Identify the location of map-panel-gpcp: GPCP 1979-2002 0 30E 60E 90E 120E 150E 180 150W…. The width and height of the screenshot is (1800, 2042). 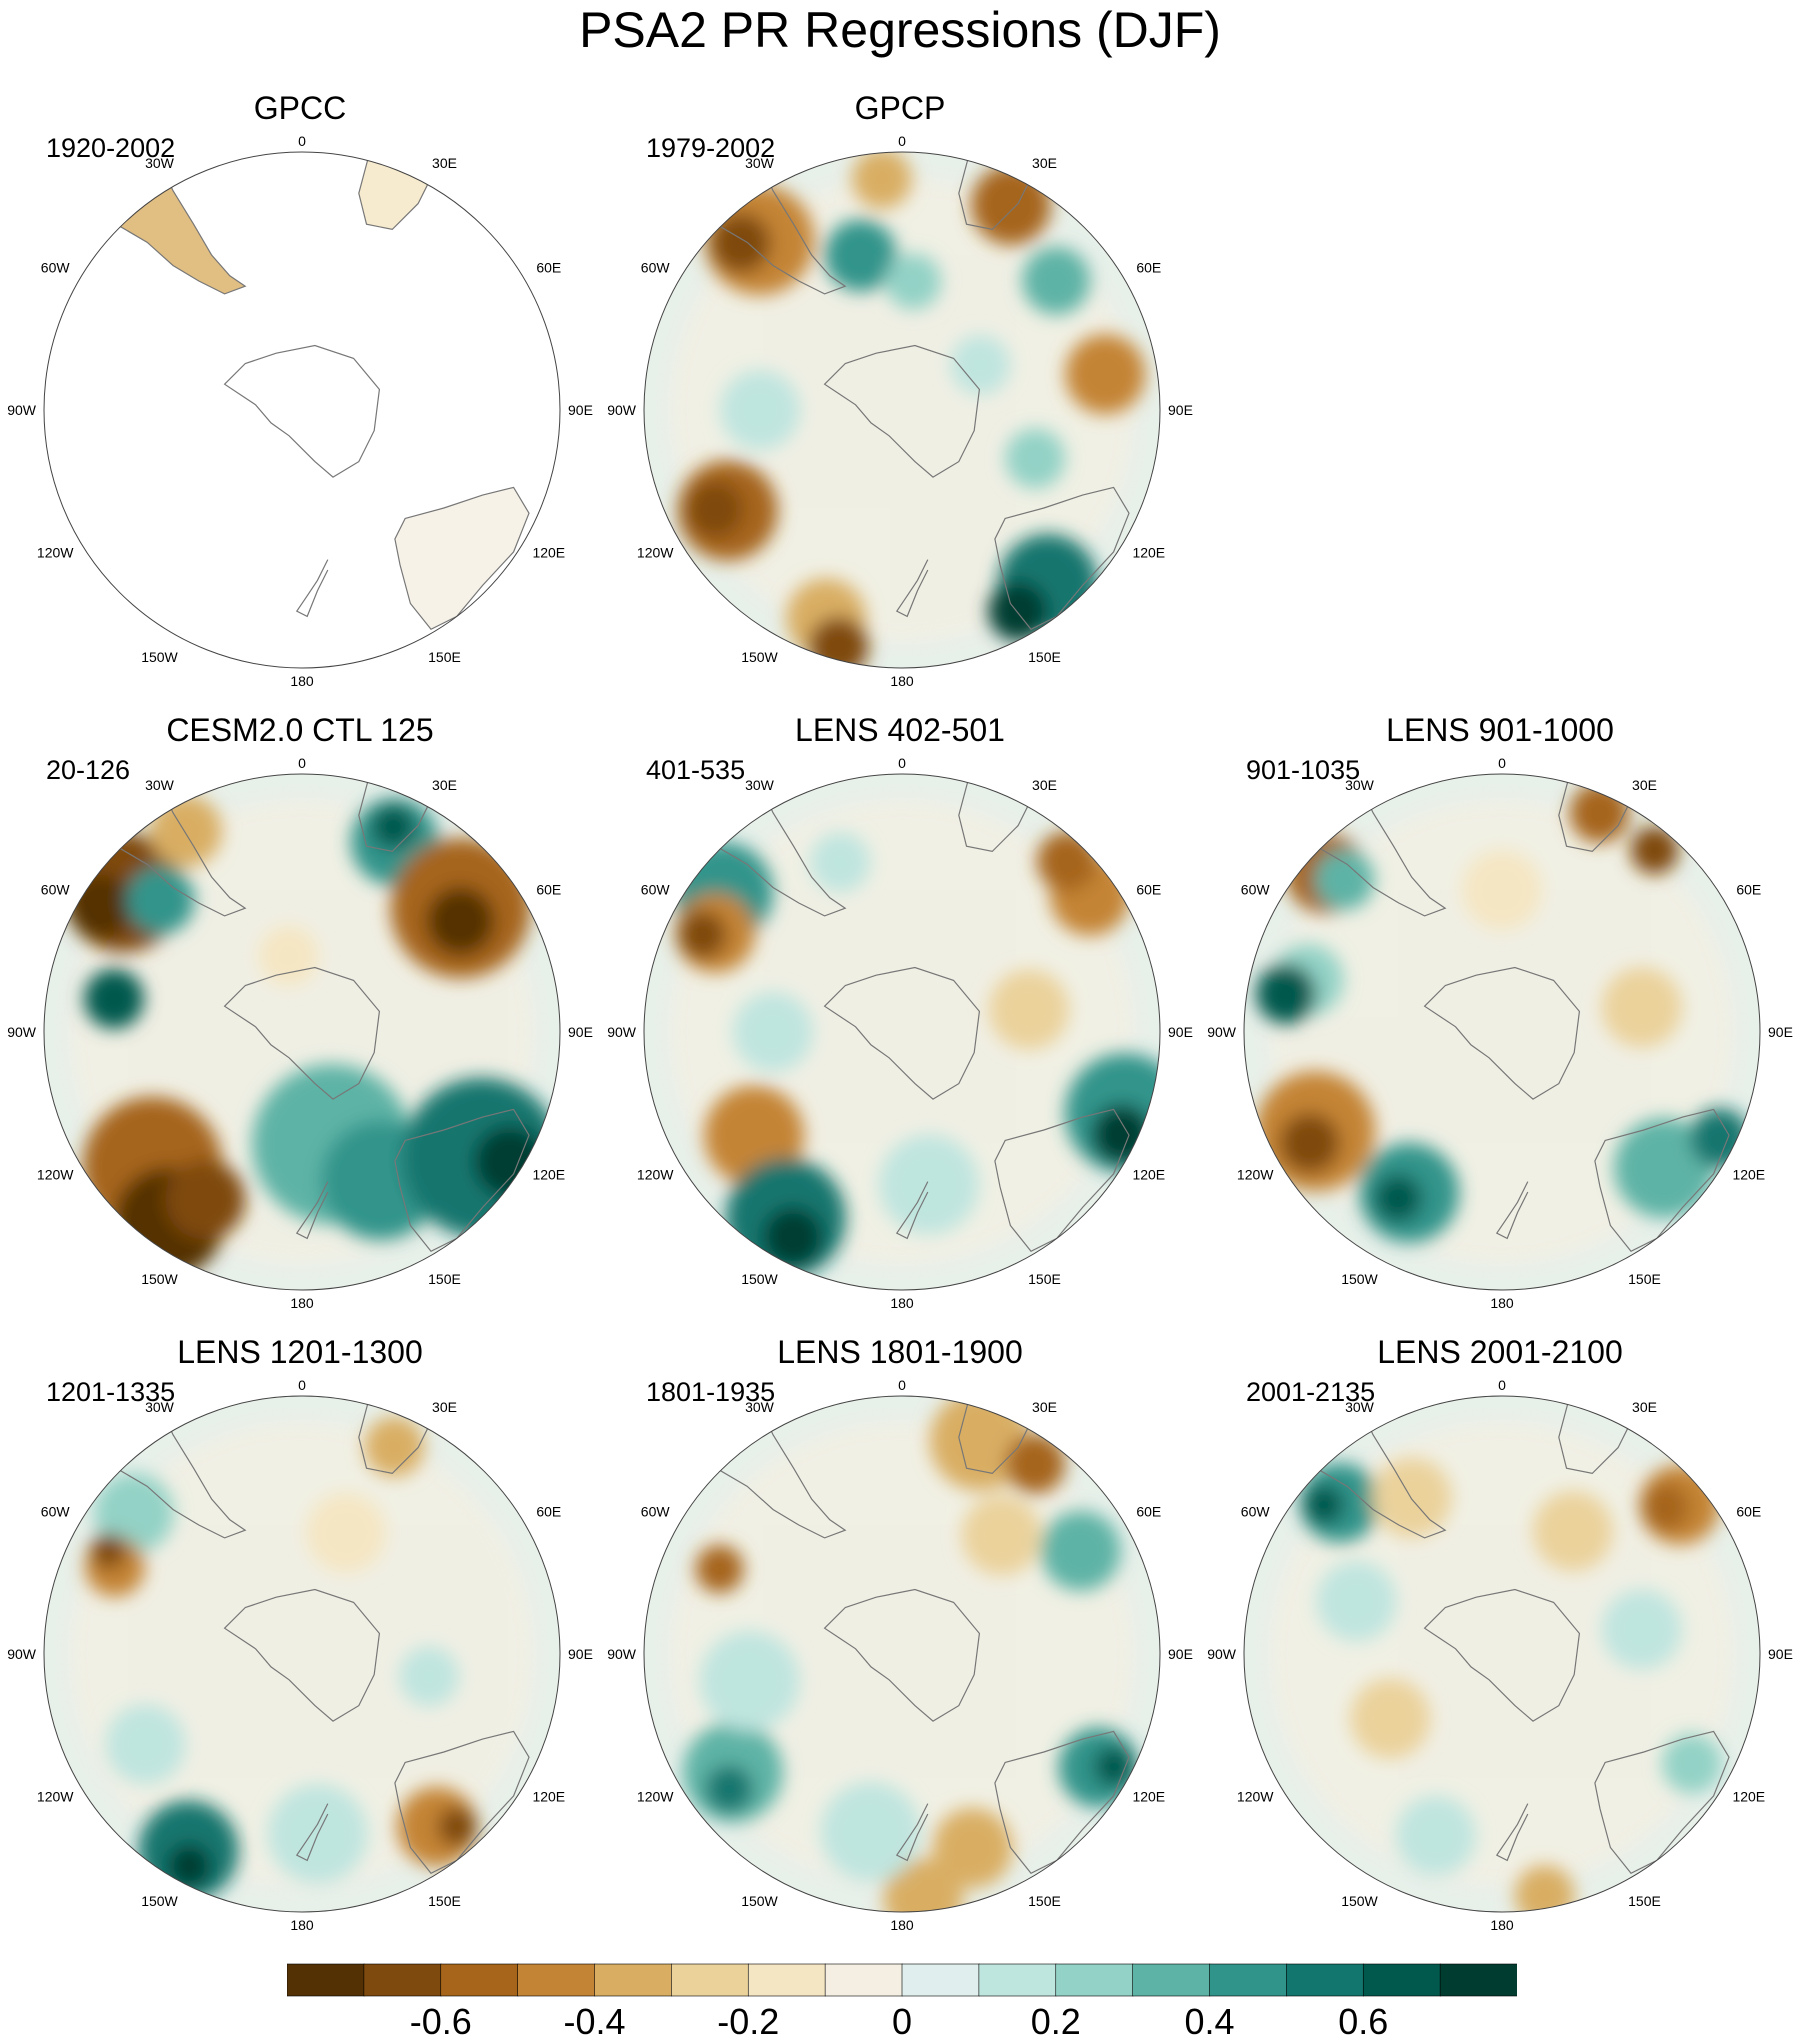
(900, 400).